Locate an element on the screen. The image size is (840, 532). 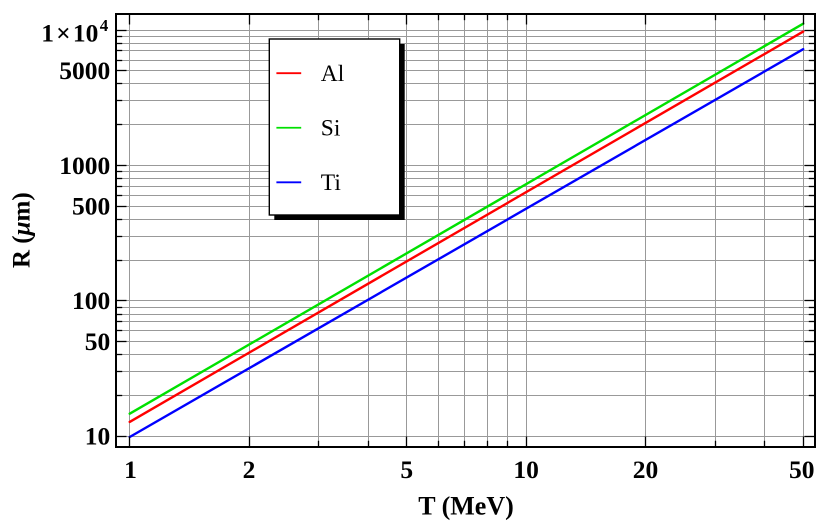
svg-text: 500 is located at coordinates (91, 206).